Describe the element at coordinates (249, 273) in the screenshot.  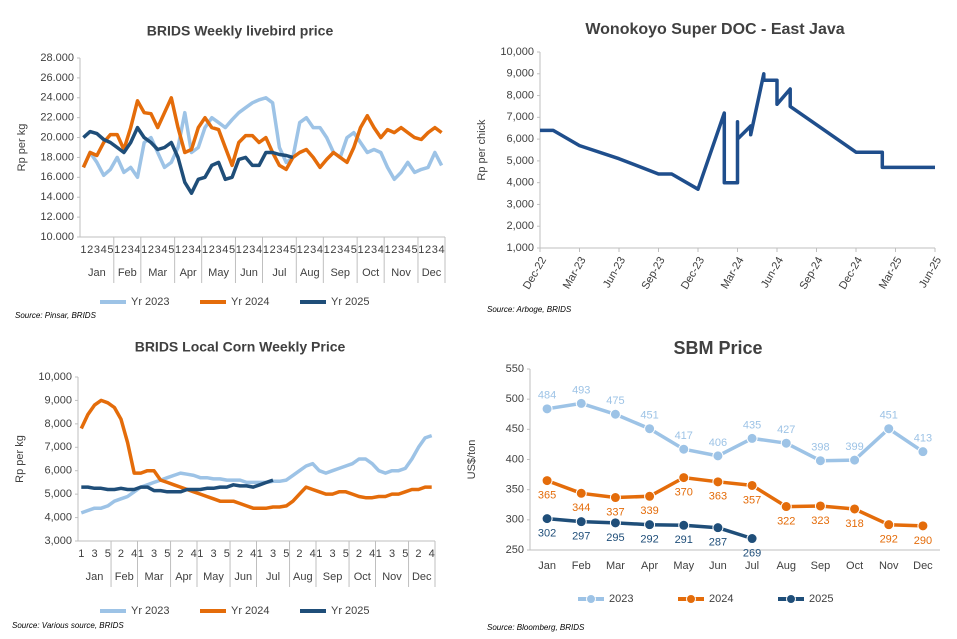
I see `x-group-label: Jun` at that location.